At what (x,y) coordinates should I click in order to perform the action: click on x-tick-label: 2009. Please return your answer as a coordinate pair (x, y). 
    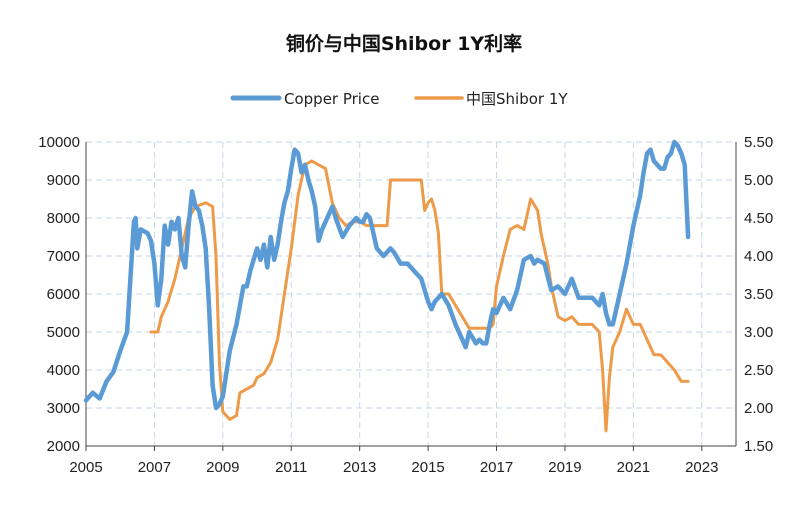
    Looking at the image, I should click on (222, 467).